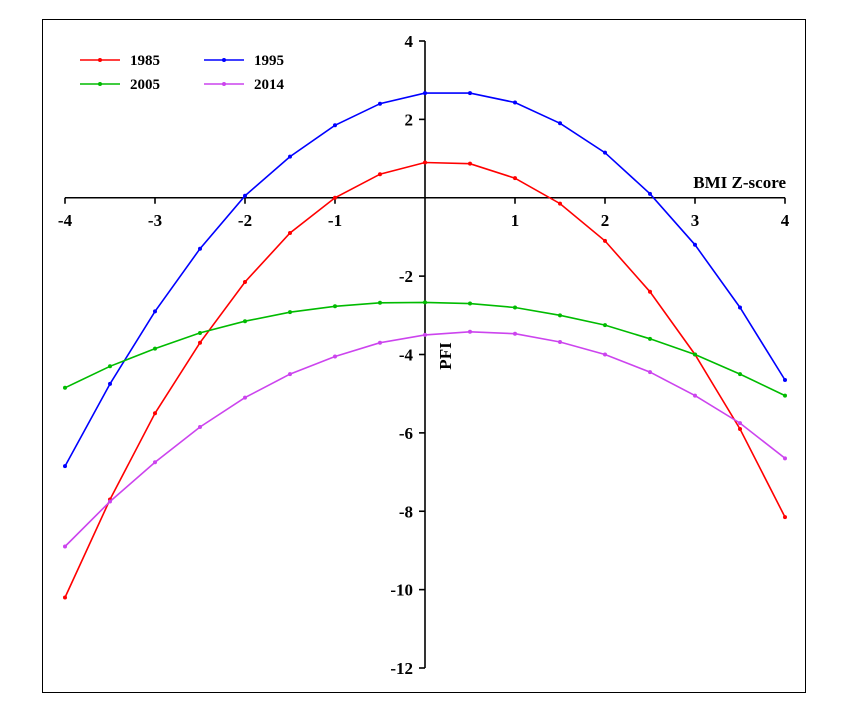 Image resolution: width=850 pixels, height=714 pixels. Describe the element at coordinates (409, 41) in the screenshot. I see `y-tick-label: 4` at that location.